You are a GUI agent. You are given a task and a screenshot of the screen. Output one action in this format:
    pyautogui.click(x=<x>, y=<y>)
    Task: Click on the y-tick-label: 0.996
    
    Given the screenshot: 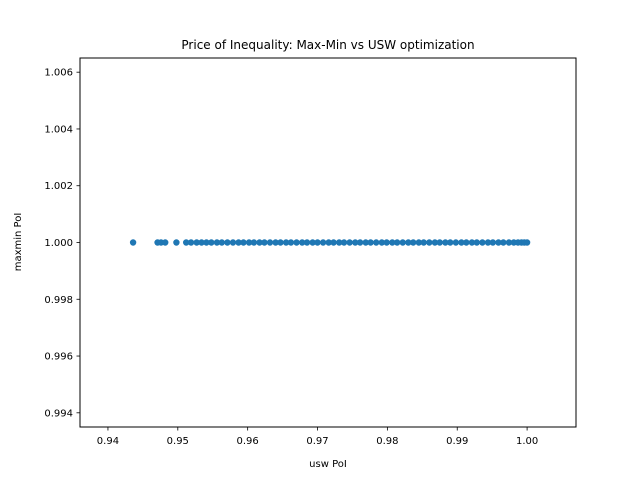 What is the action you would take?
    pyautogui.click(x=58, y=357)
    